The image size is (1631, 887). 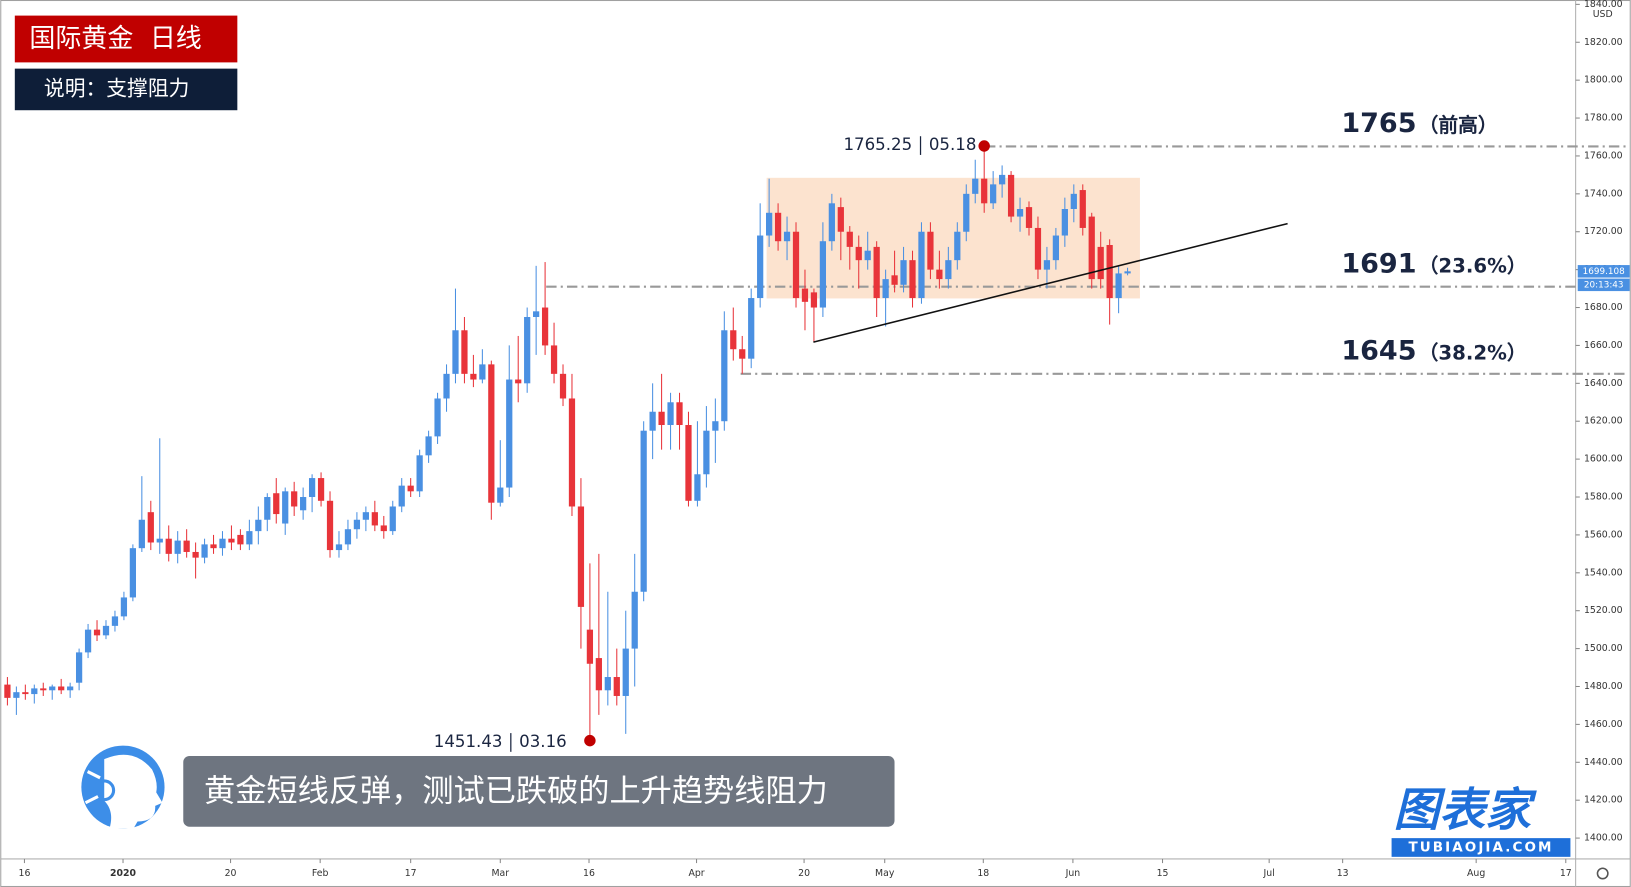 What do you see at coordinates (1603, 271) in the screenshot?
I see `last-price-tag` at bounding box center [1603, 271].